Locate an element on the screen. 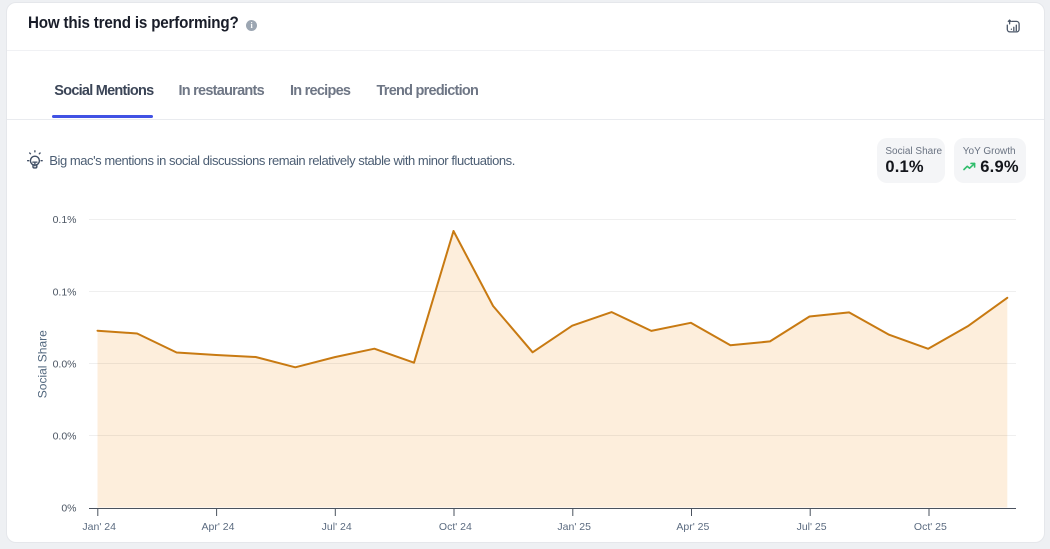  svg-text: Jul' 24 is located at coordinates (337, 527).